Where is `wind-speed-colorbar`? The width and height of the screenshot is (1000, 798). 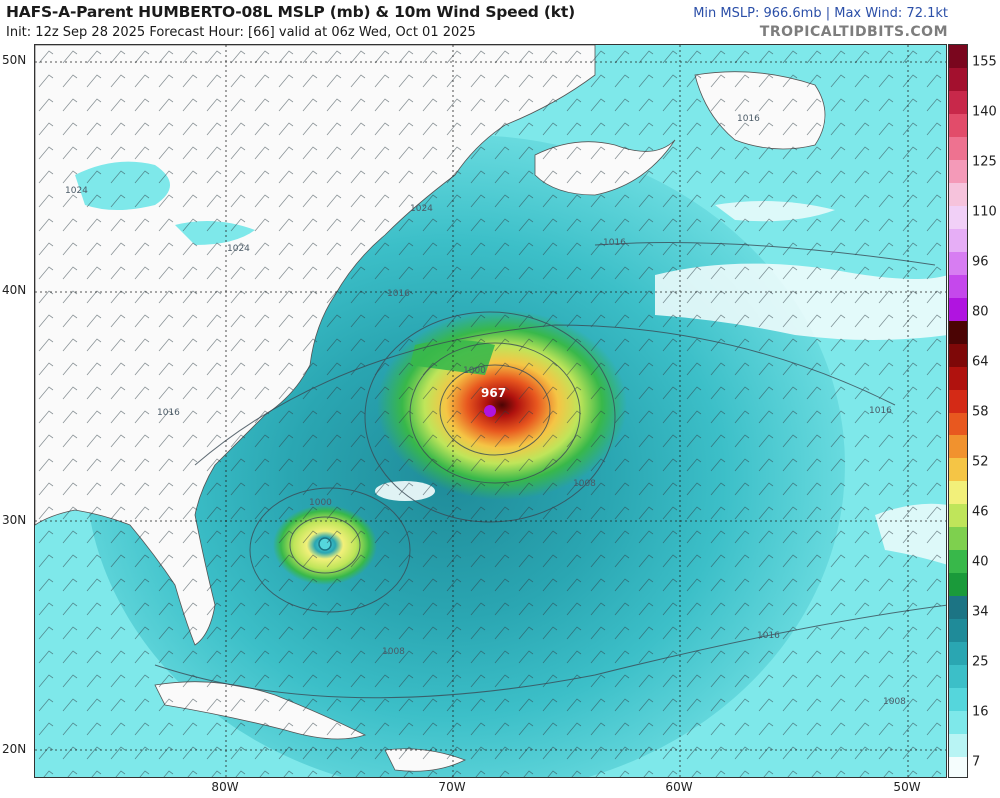 wind-speed-colorbar is located at coordinates (958, 411).